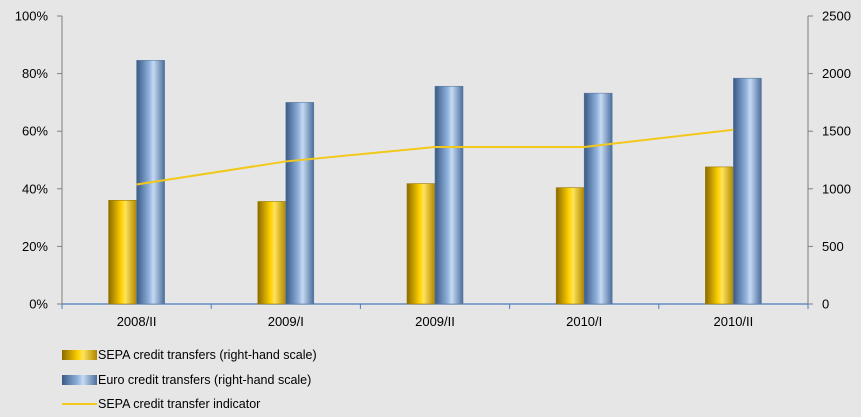 The image size is (861, 417). What do you see at coordinates (35, 188) in the screenshot?
I see `left-tick-label: 40%` at bounding box center [35, 188].